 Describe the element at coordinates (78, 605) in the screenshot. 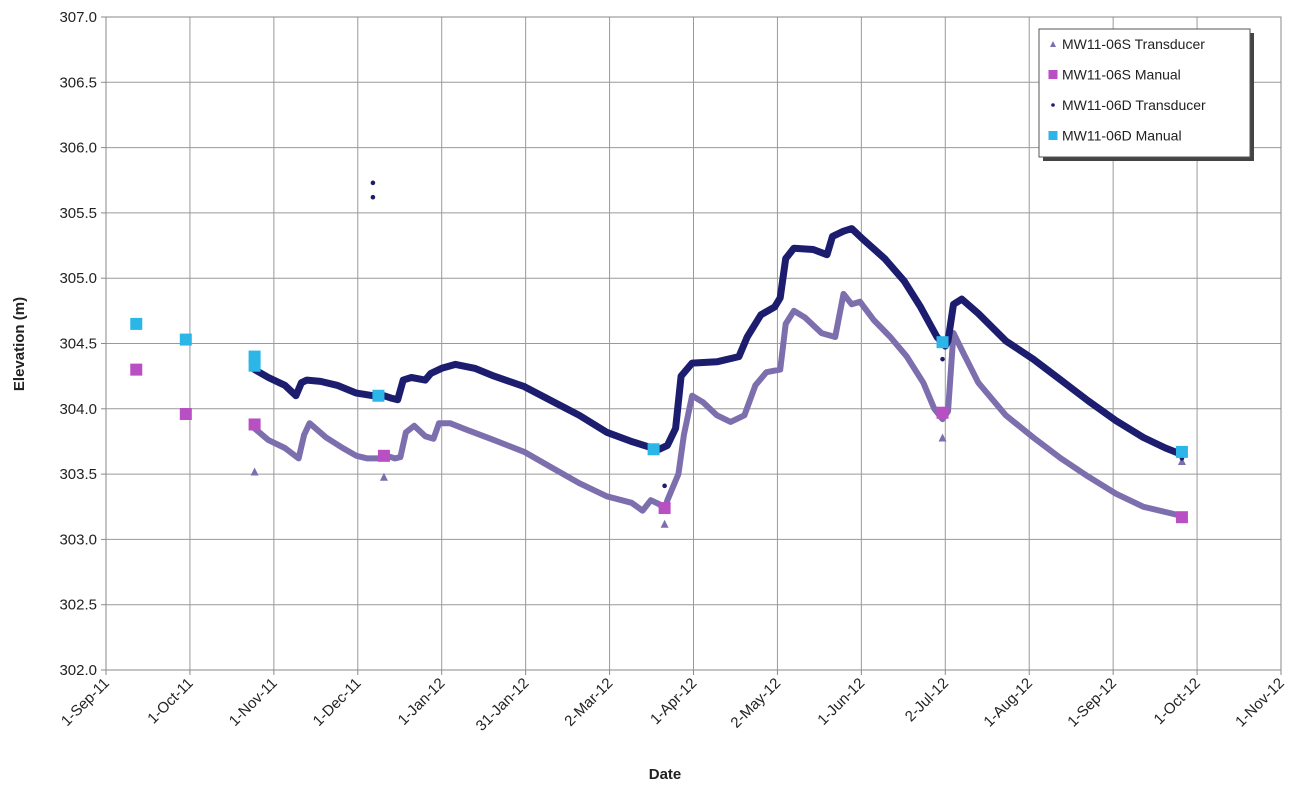

I see `y-tick-label: 302.5` at that location.